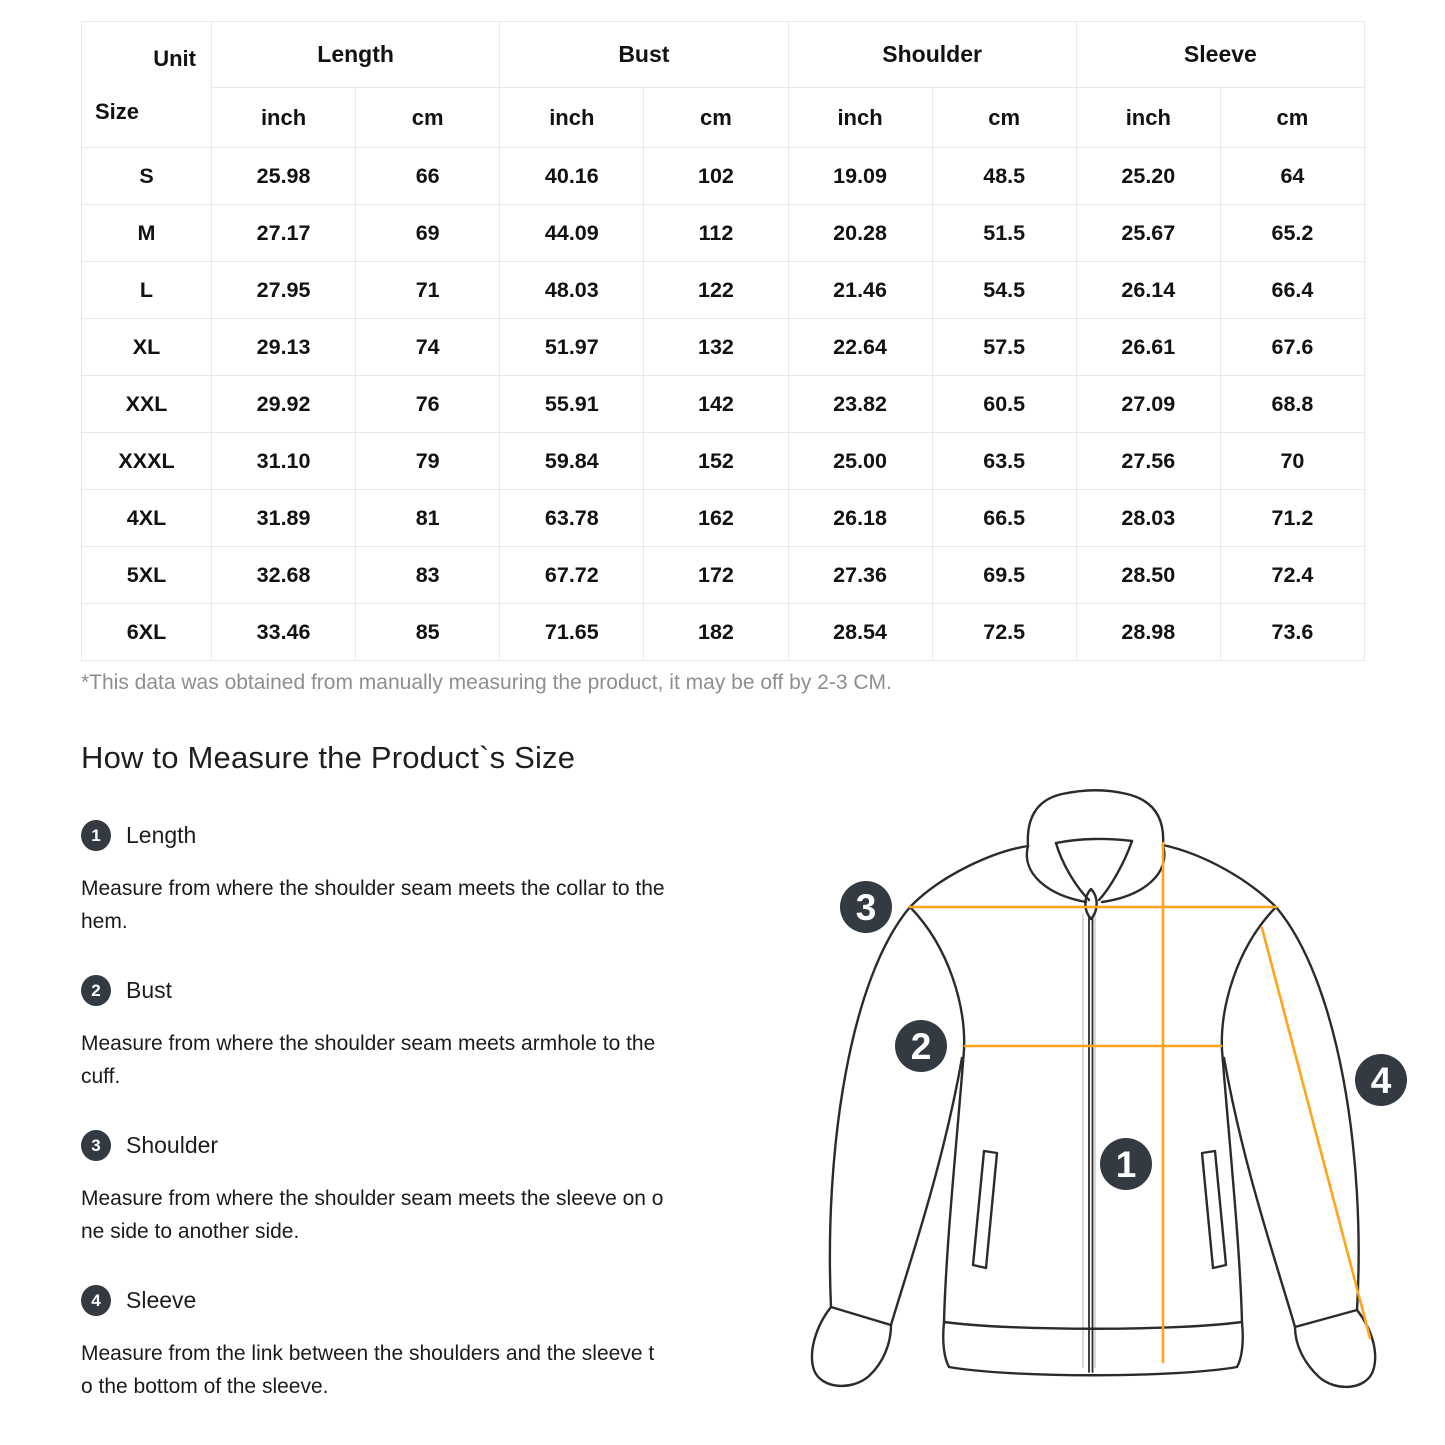 The image size is (1445, 1445). I want to click on jacket-cuff-left, so click(851, 1346).